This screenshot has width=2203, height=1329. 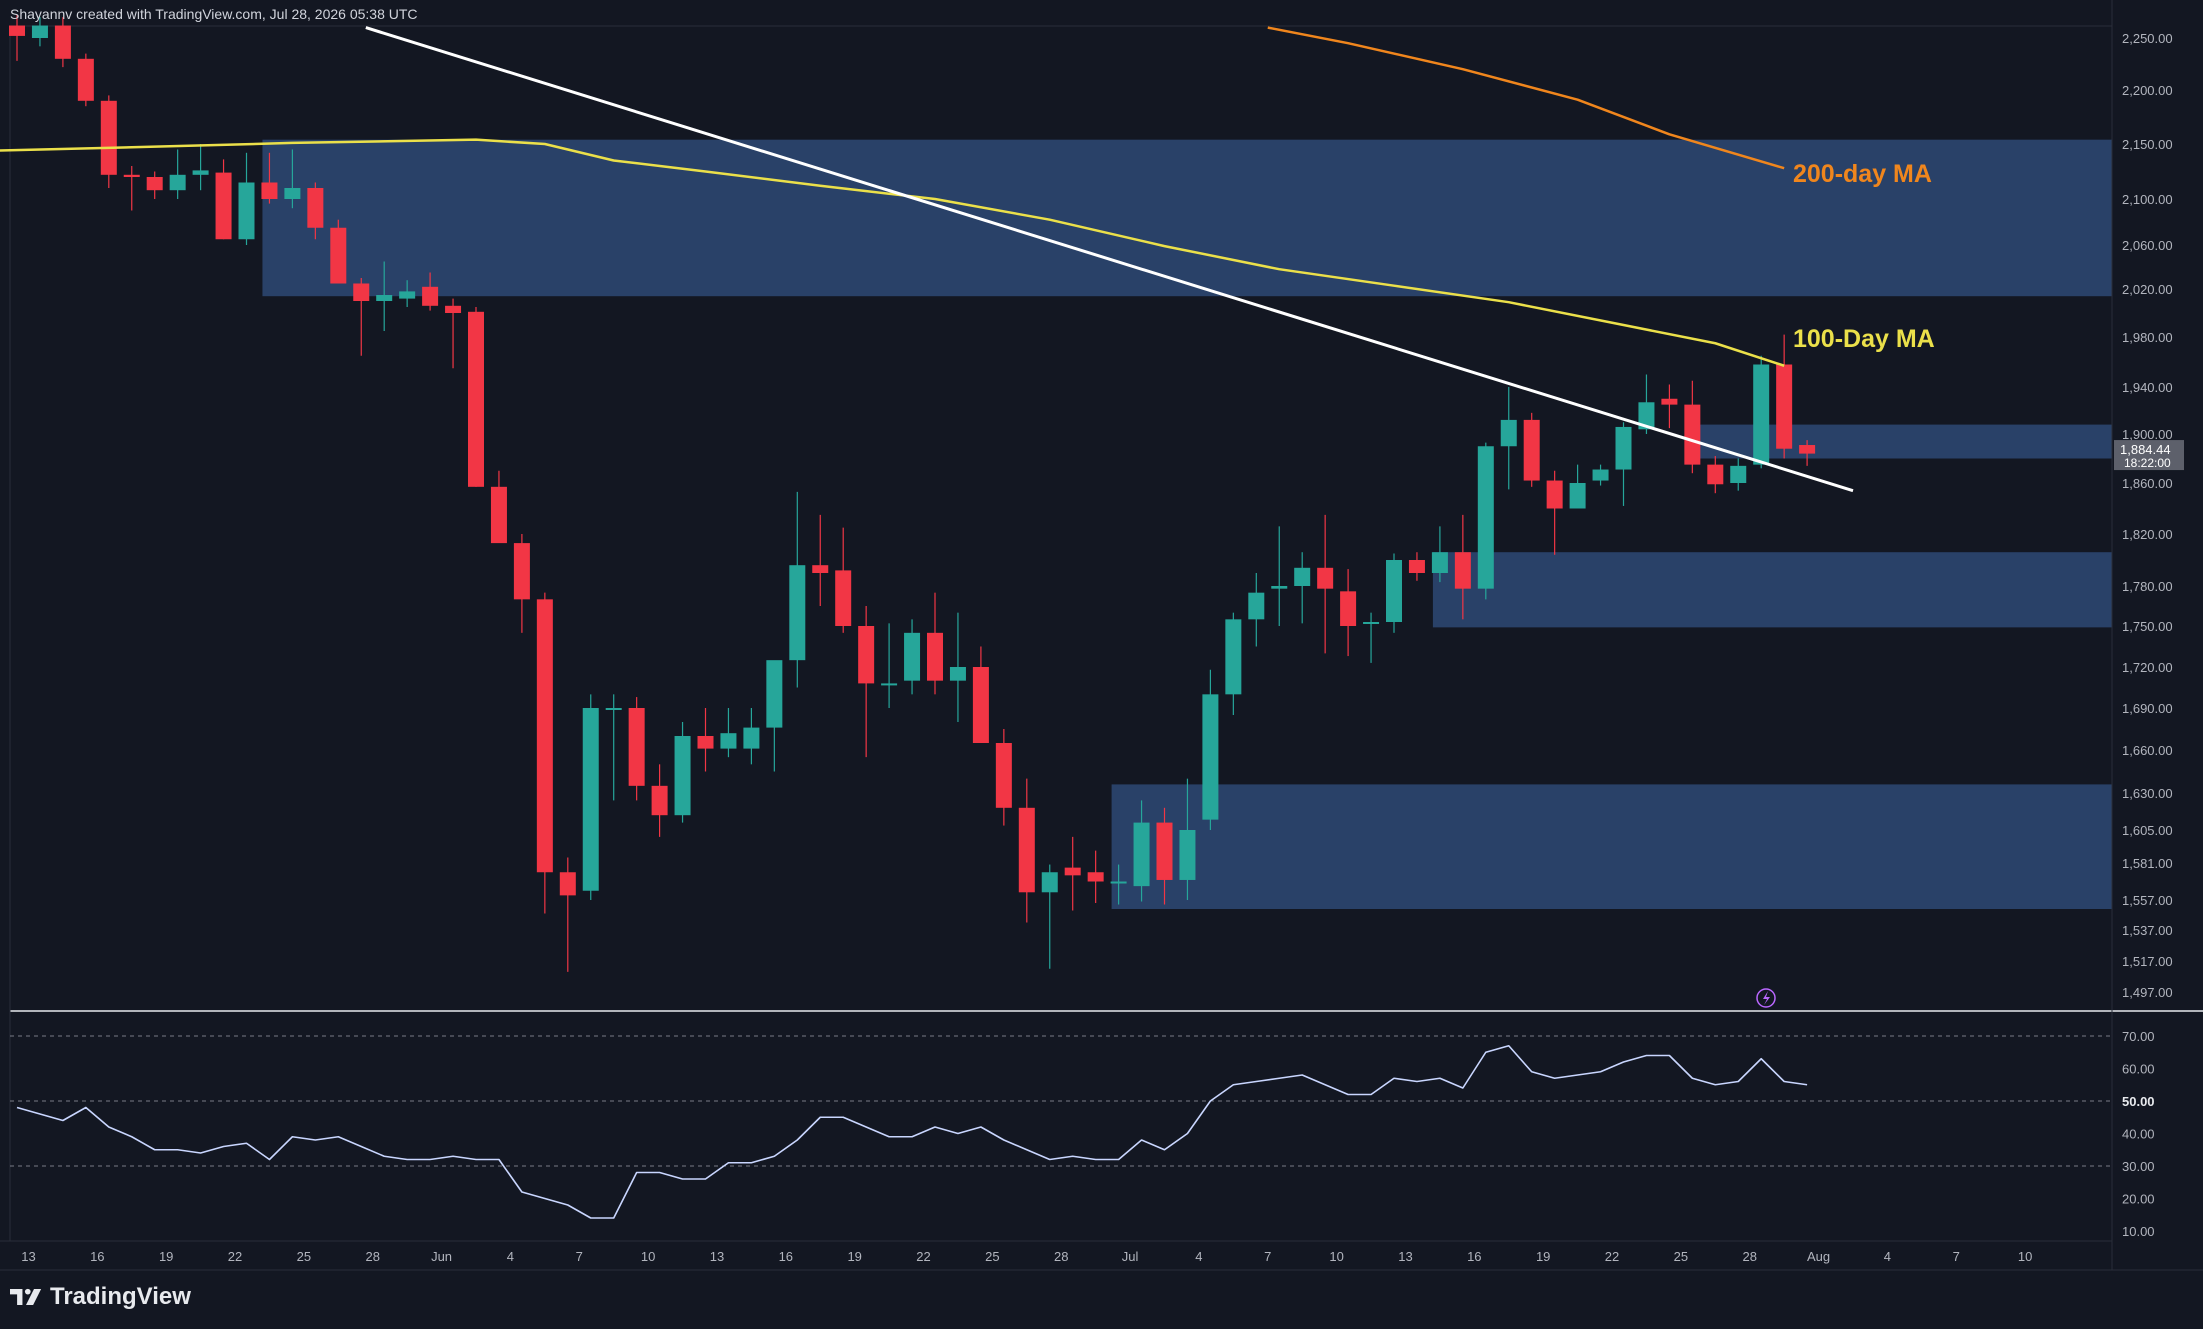 What do you see at coordinates (1766, 998) in the screenshot?
I see `alert-icon` at bounding box center [1766, 998].